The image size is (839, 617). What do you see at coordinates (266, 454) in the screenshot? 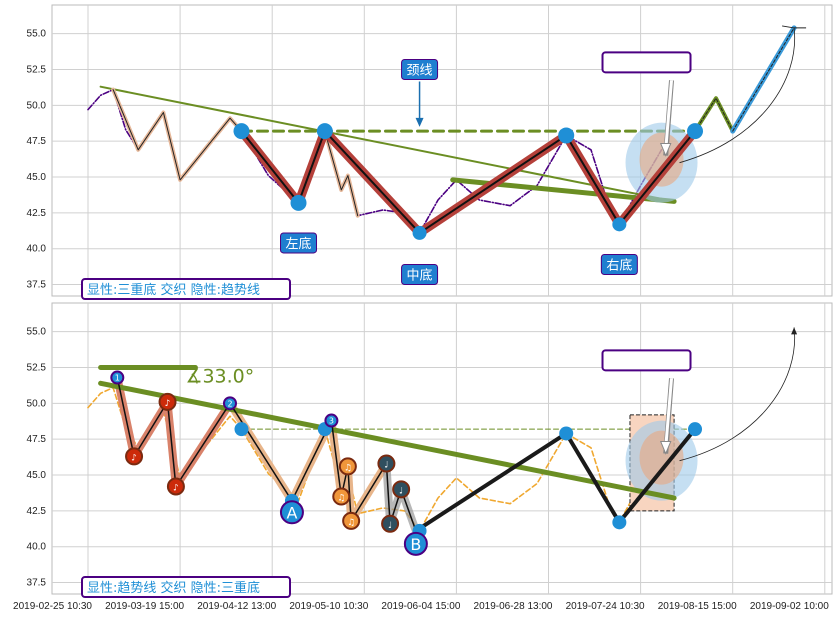
I see `bottom-zigzag` at bounding box center [266, 454].